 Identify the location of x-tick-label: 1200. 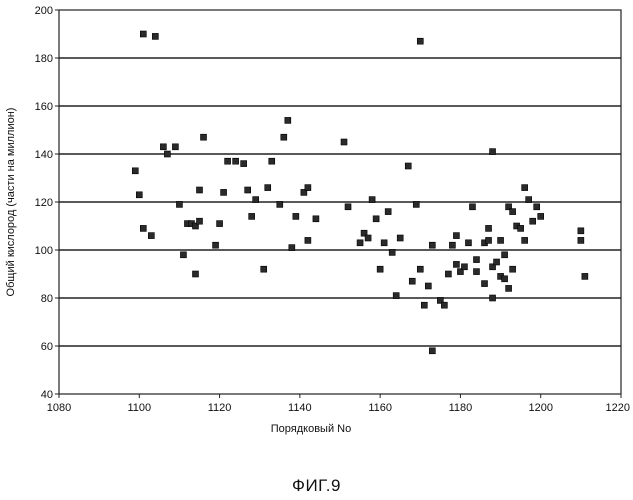
(540, 408).